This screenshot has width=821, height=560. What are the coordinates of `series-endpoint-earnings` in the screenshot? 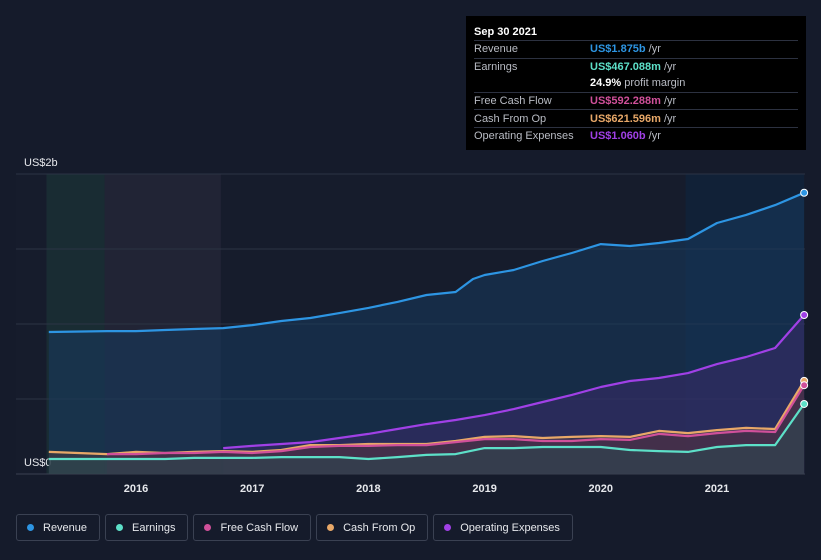 It's located at (804, 403).